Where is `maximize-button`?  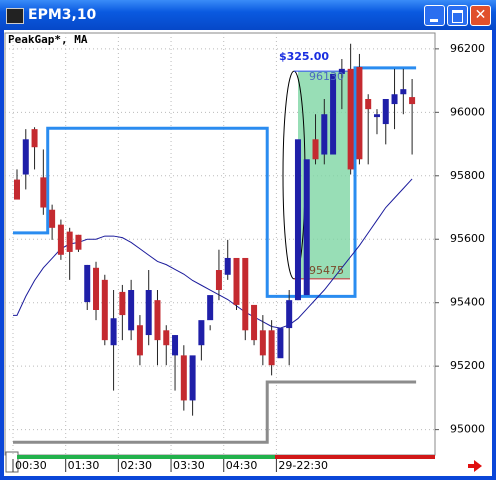 maximize-button is located at coordinates (457, 15).